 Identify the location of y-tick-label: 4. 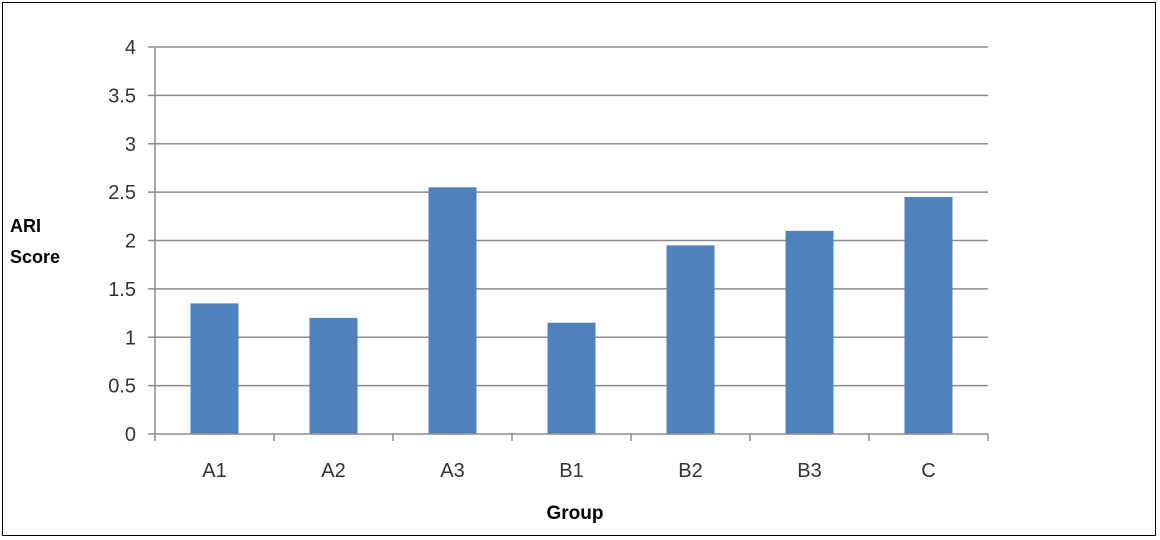
(130, 48).